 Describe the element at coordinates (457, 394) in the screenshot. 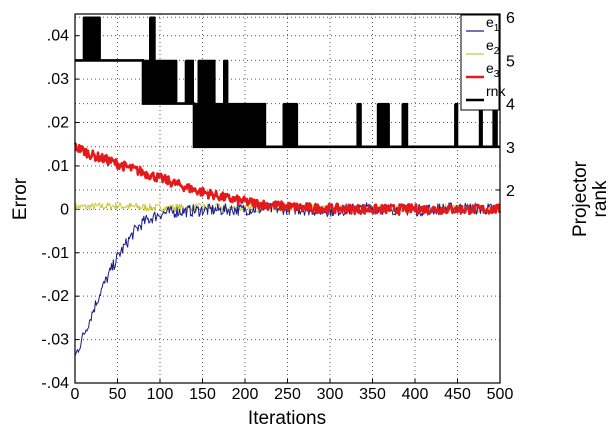

I see `x-tick-label: 450` at that location.